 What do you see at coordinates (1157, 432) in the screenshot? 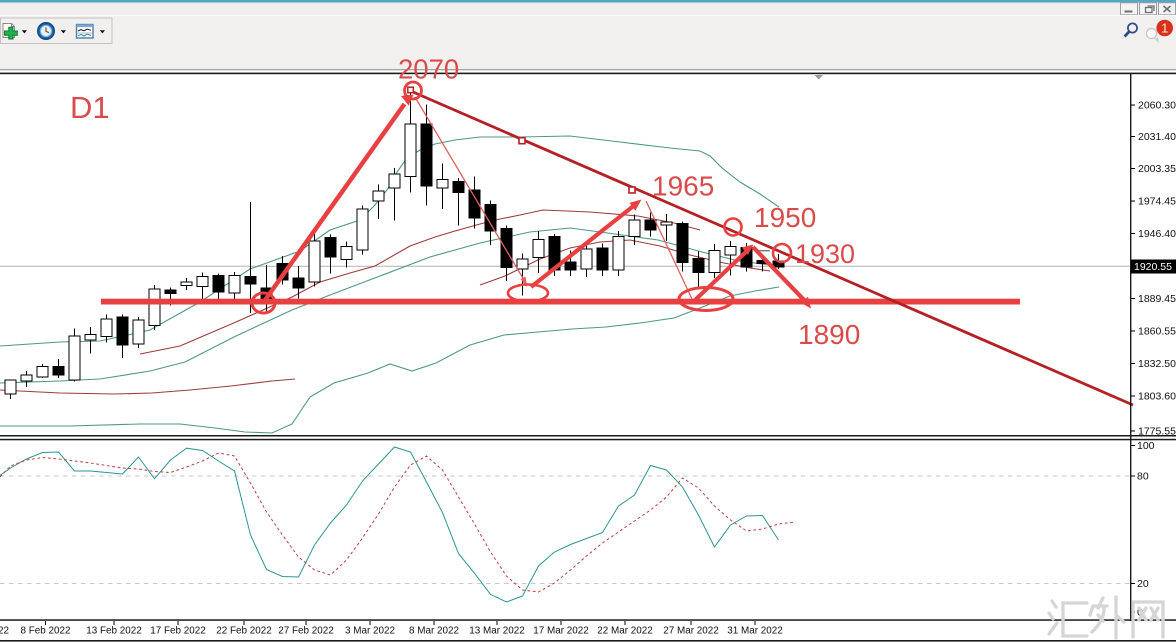
I see `svg-text: 1775.55` at bounding box center [1157, 432].